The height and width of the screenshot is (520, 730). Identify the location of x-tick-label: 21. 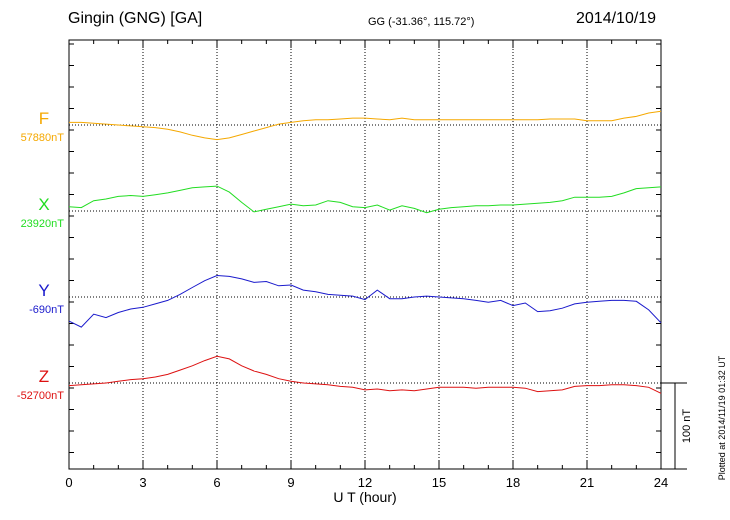
(587, 482).